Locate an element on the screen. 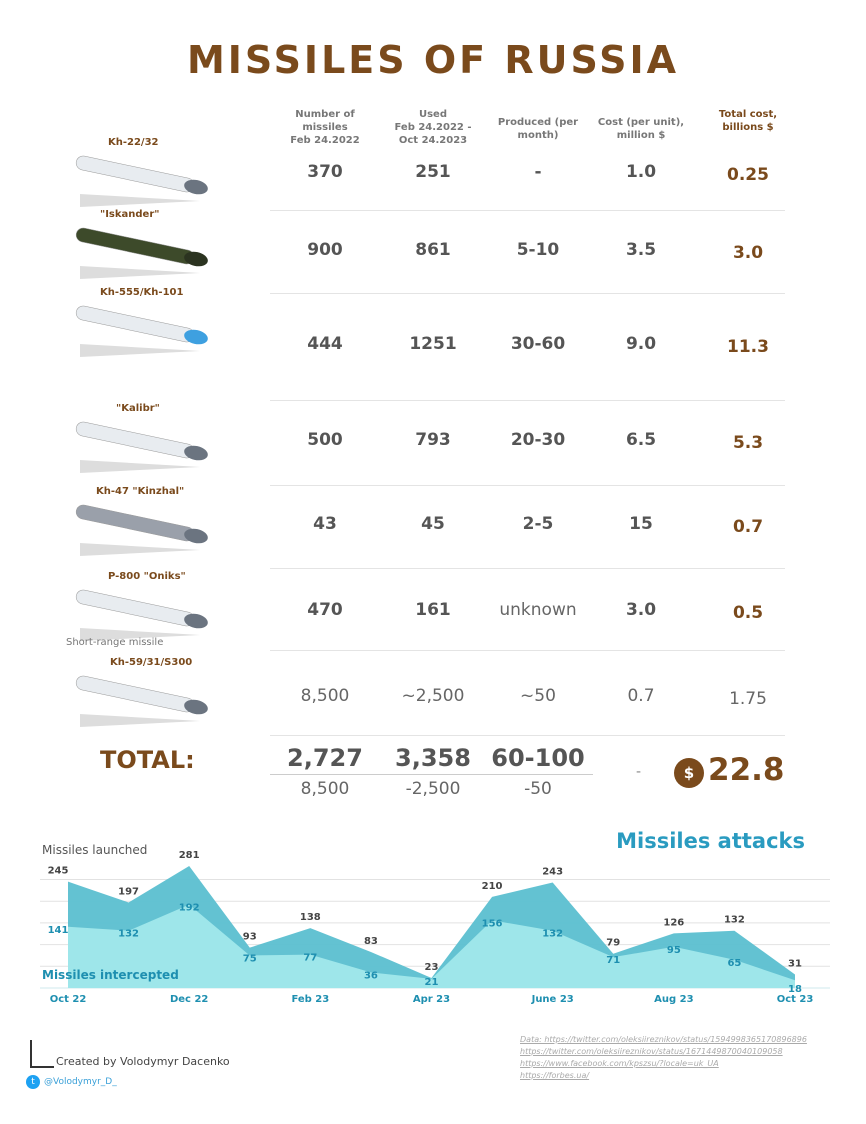 The width and height of the screenshot is (866, 1124). data-label: 141 is located at coordinates (58, 930).